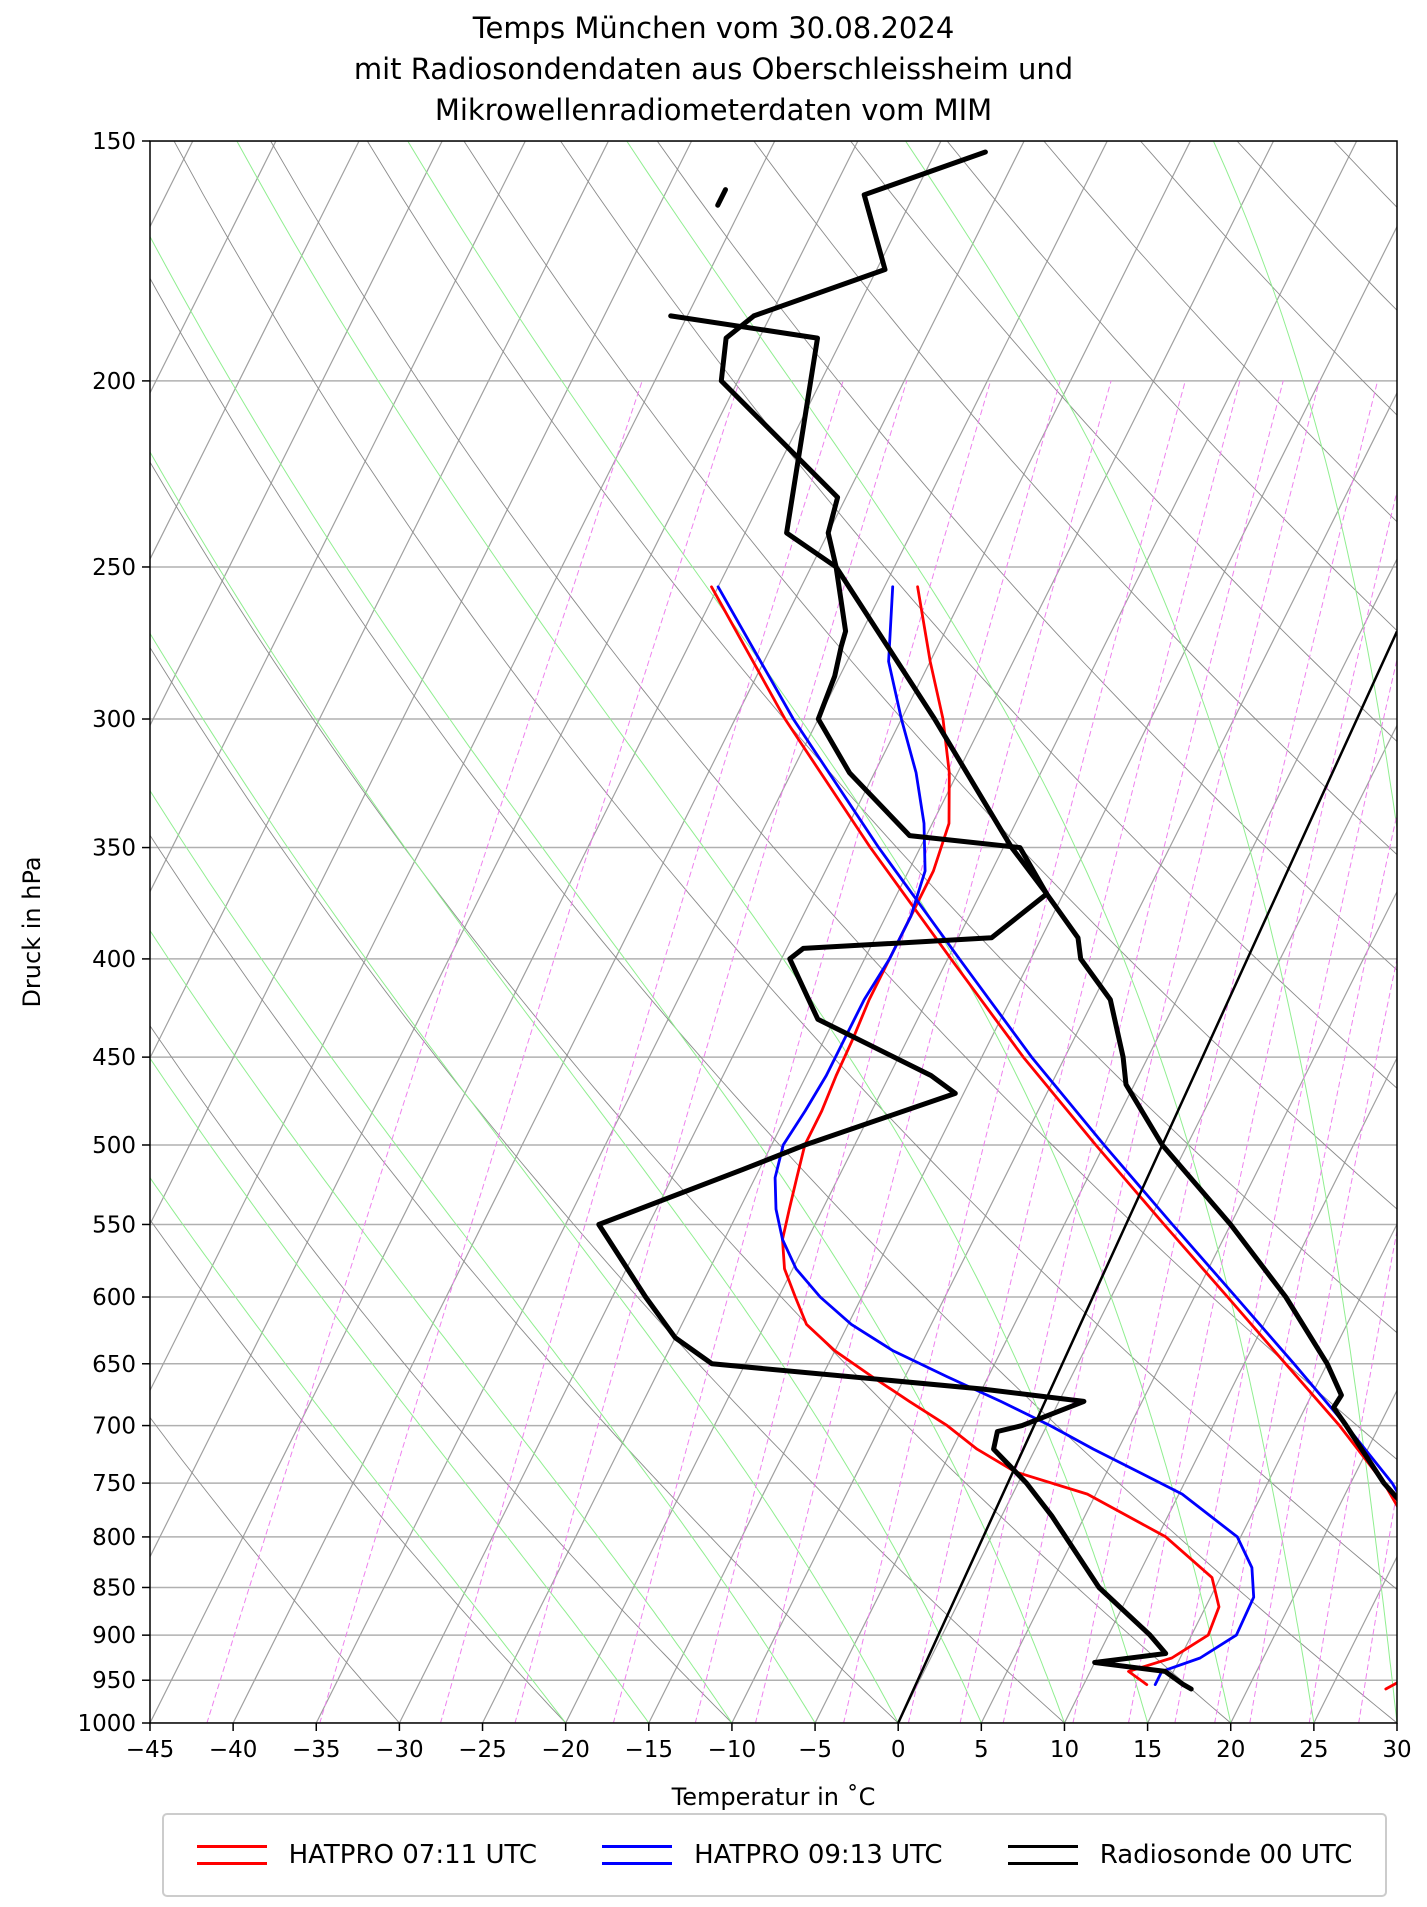 The height and width of the screenshot is (1907, 1427). Describe the element at coordinates (114, 1538) in the screenshot. I see `y-tick-label: 800` at that location.